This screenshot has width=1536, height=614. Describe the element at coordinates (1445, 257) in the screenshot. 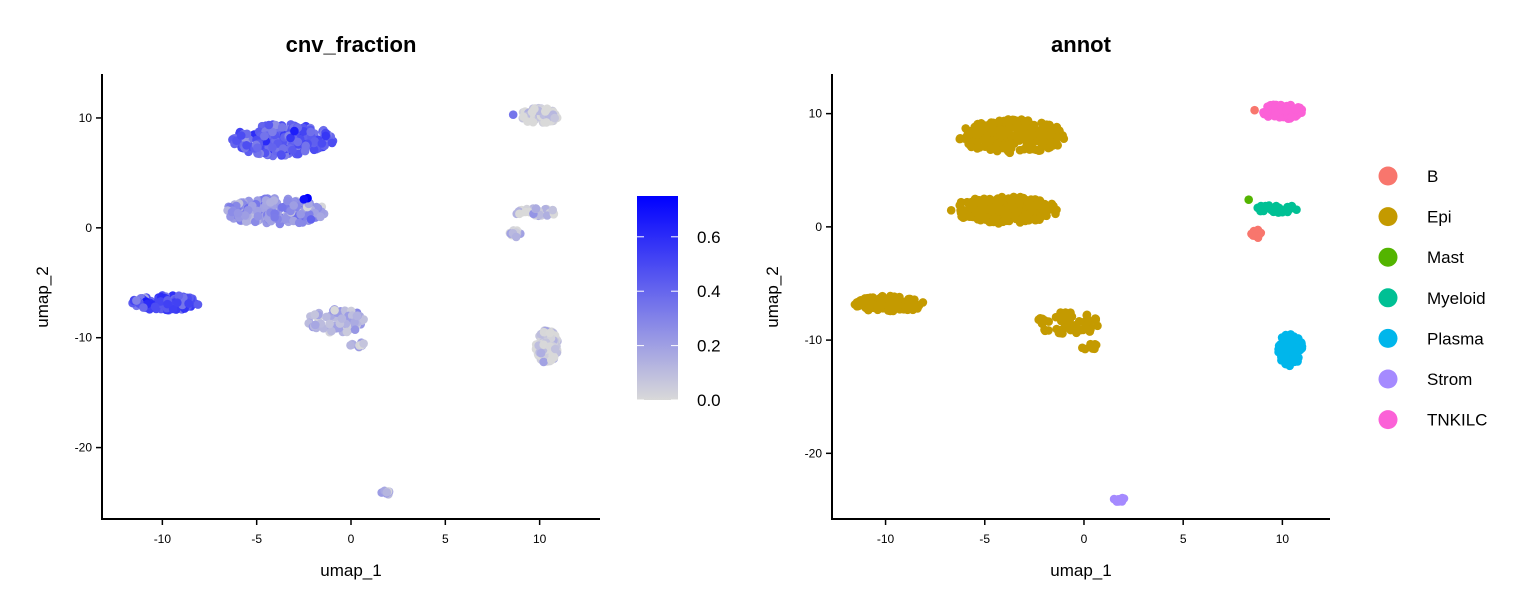

I see `legend-label-mast: Mast` at that location.